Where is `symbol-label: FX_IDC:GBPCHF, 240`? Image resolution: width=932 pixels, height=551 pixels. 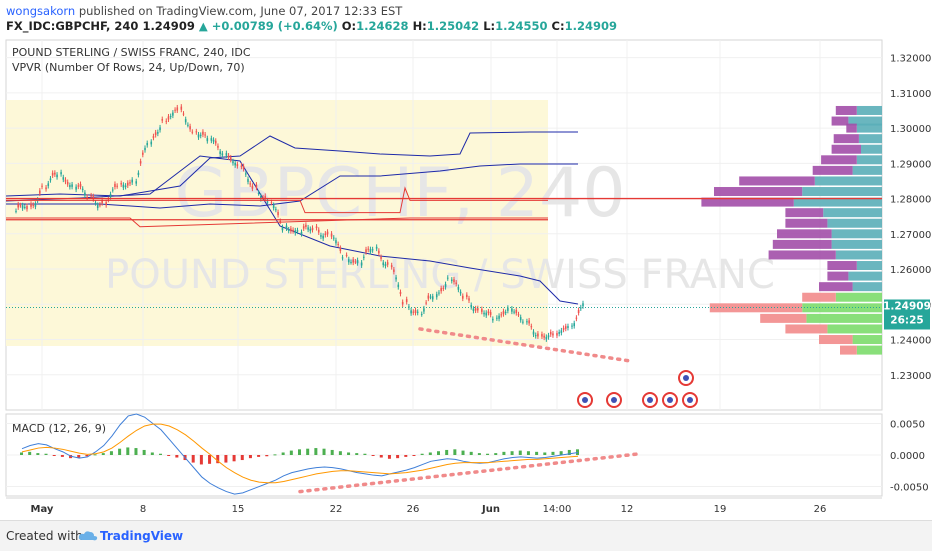 symbol-label: FX_IDC:GBPCHF, 240 is located at coordinates (72, 26).